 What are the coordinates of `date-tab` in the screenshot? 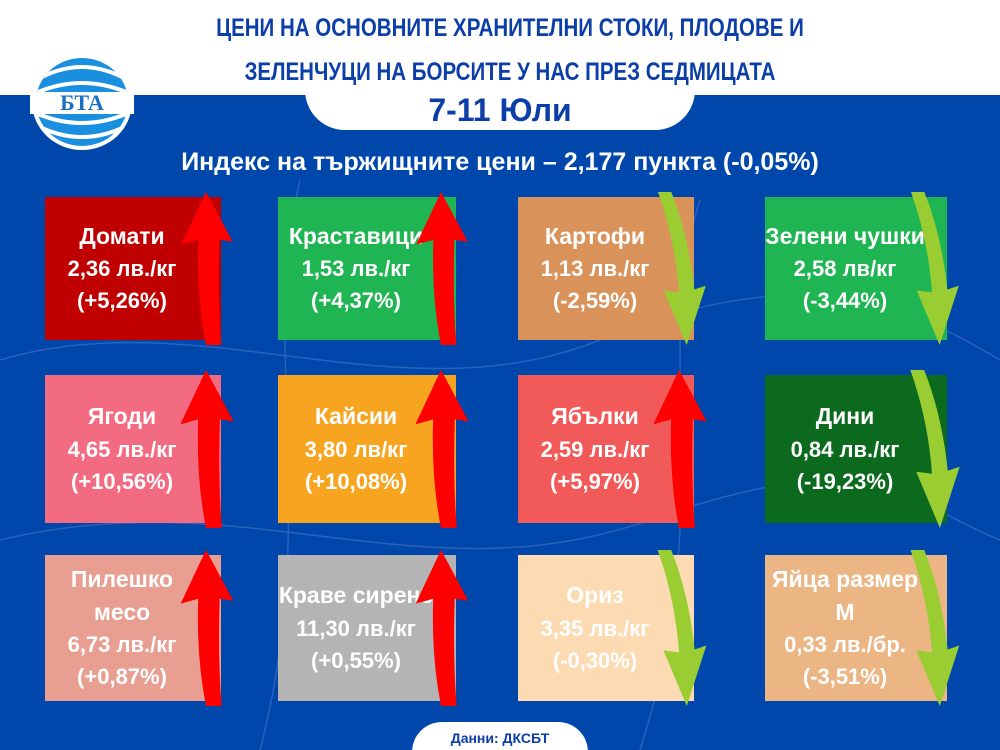 It's located at (500, 105).